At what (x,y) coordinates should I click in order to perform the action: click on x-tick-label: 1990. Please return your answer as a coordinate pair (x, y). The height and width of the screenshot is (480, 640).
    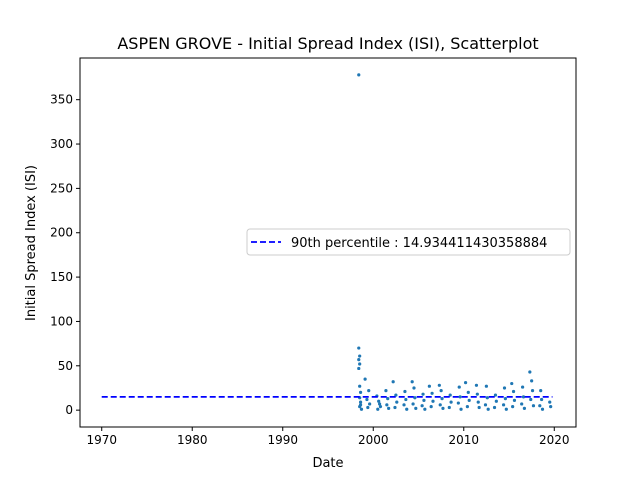
    Looking at the image, I should click on (282, 440).